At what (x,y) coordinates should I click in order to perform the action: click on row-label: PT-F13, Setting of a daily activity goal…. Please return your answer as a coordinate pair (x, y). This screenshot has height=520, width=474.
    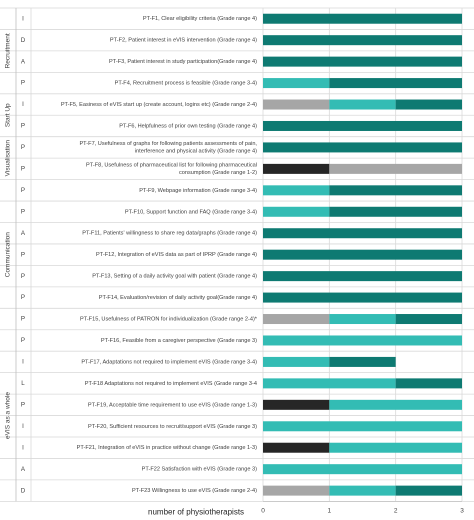
    Looking at the image, I should click on (174, 277).